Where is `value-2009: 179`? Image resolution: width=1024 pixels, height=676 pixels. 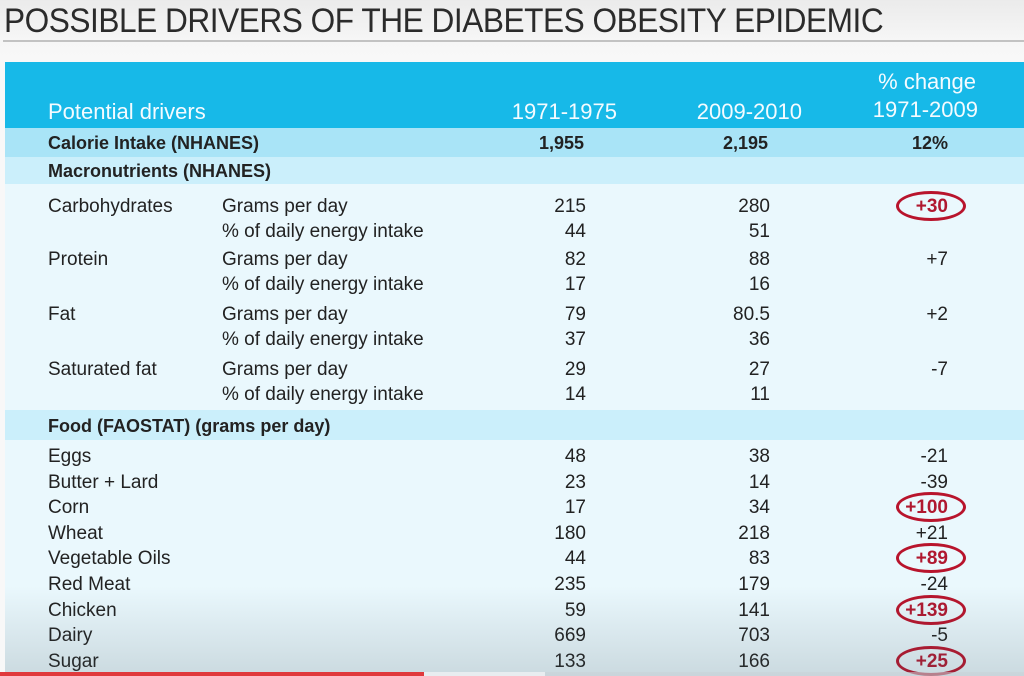 value-2009: 179 is located at coordinates (754, 584).